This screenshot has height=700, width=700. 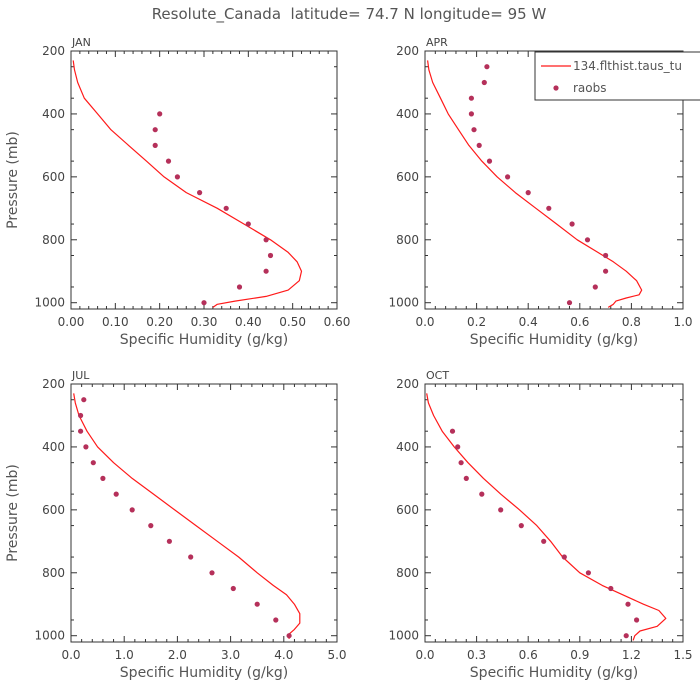 I want to click on x-tick-label: 0.30, so click(x=204, y=322).